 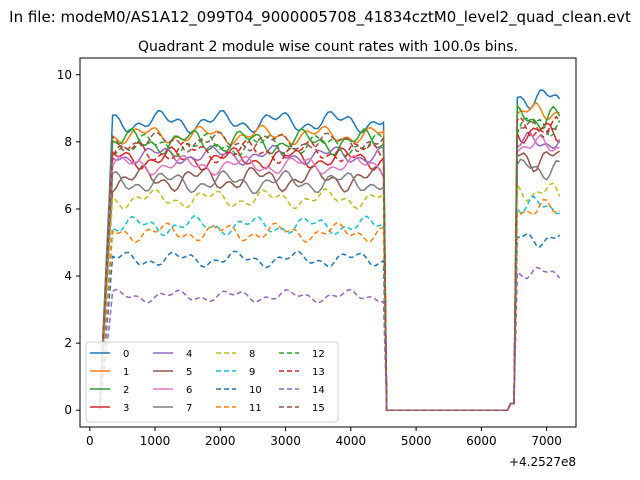 I want to click on x-tick-label: 6000, so click(x=481, y=441).